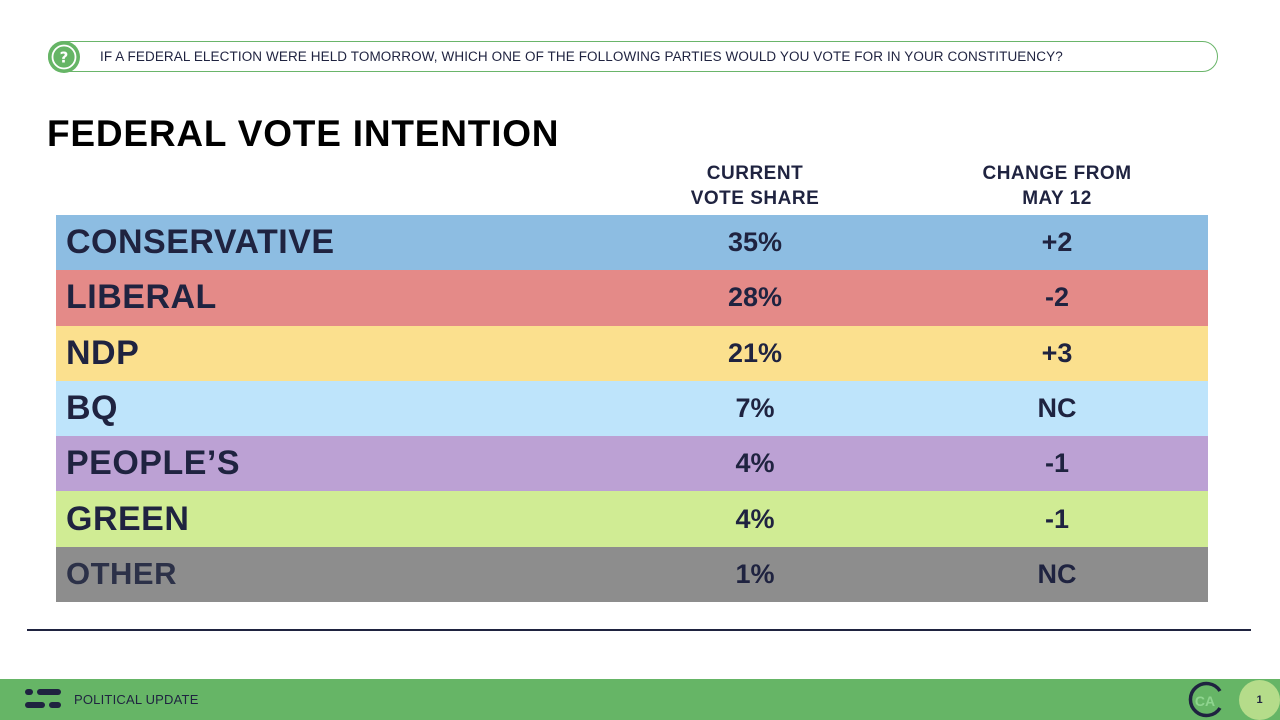  Describe the element at coordinates (640, 699) in the screenshot. I see `footer-bar: POLITICAL UPDATE CA` at that location.